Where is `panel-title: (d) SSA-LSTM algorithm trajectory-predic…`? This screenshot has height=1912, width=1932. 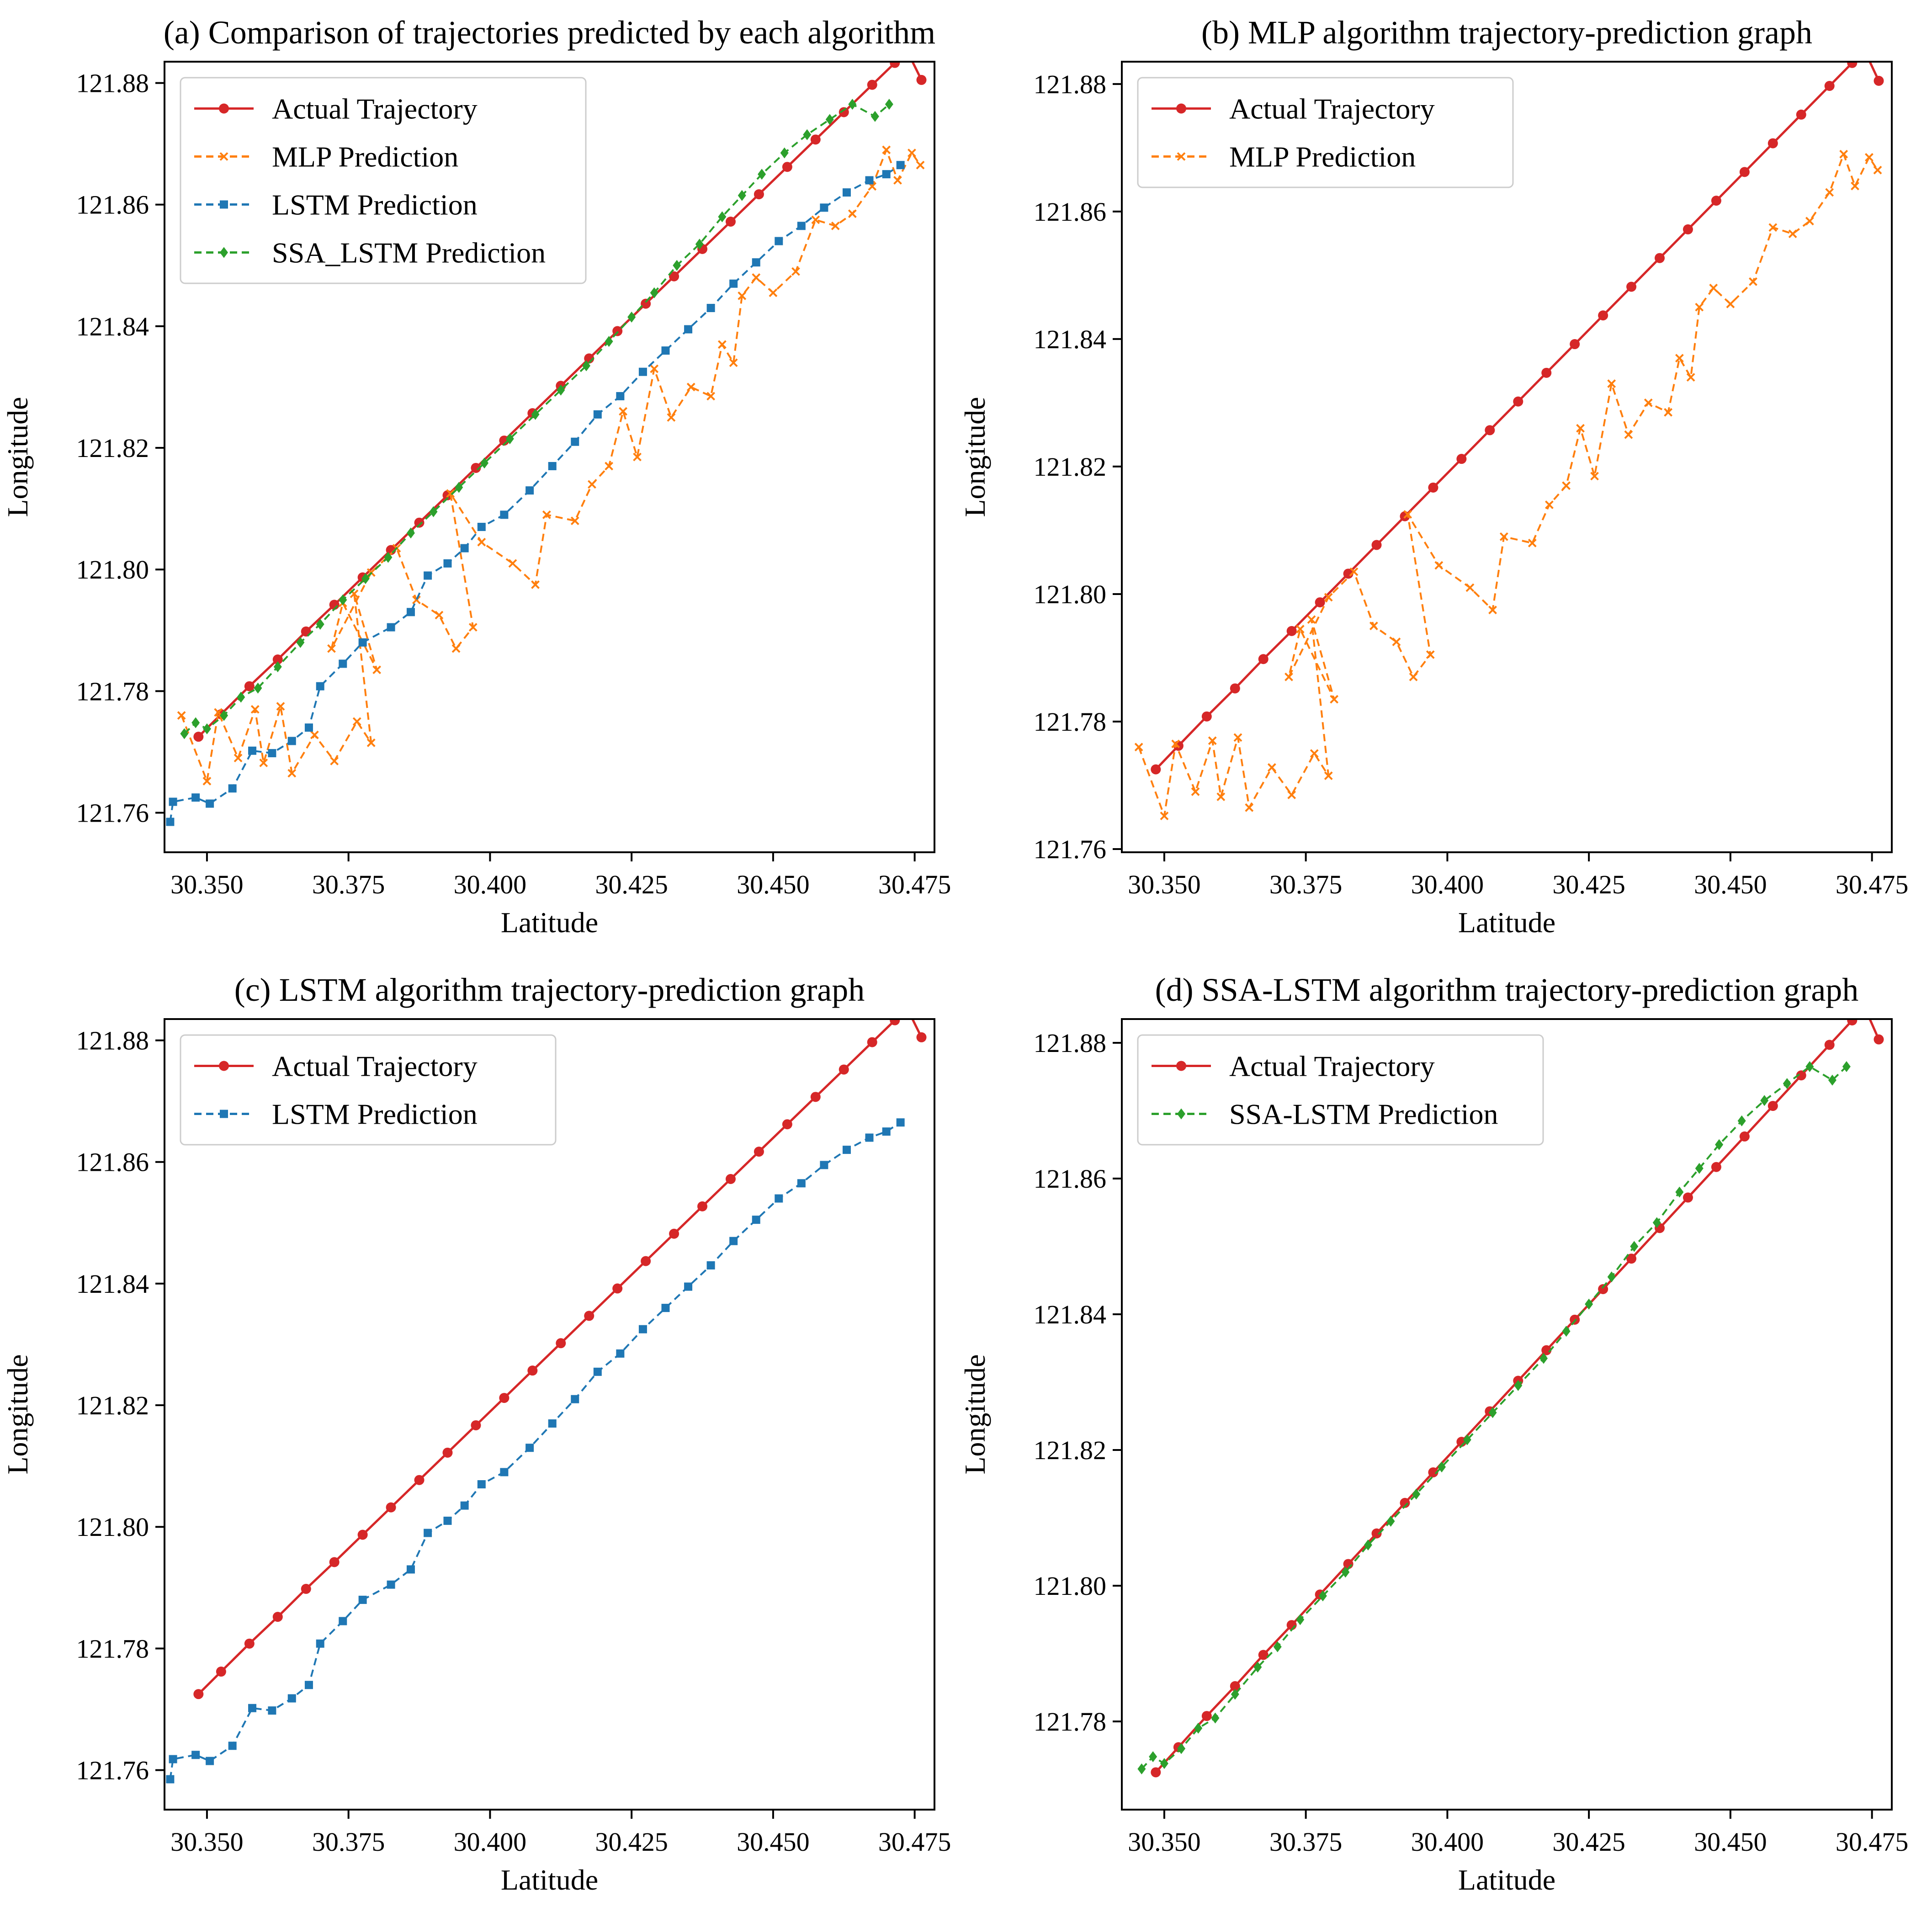
panel-title: (d) SSA-LSTM algorithm trajectory-predic… is located at coordinates (1507, 990).